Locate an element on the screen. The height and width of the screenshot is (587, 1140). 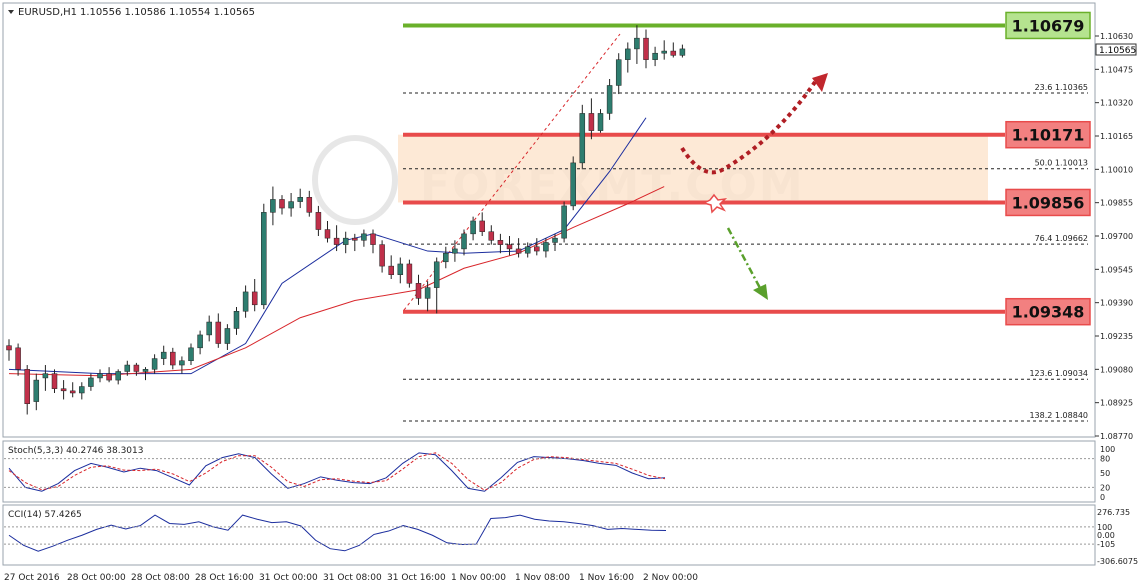
level-value: 1.09856 is located at coordinates (1048, 202).